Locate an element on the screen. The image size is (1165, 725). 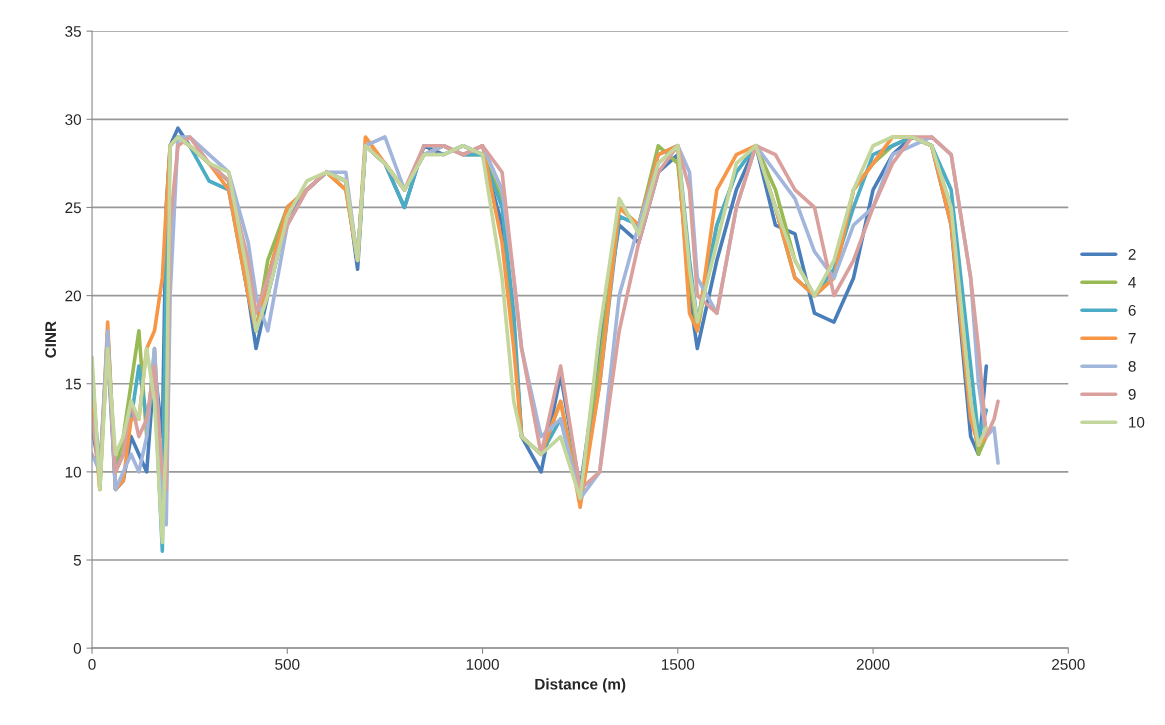
legend-label: 4 is located at coordinates (1132, 282).